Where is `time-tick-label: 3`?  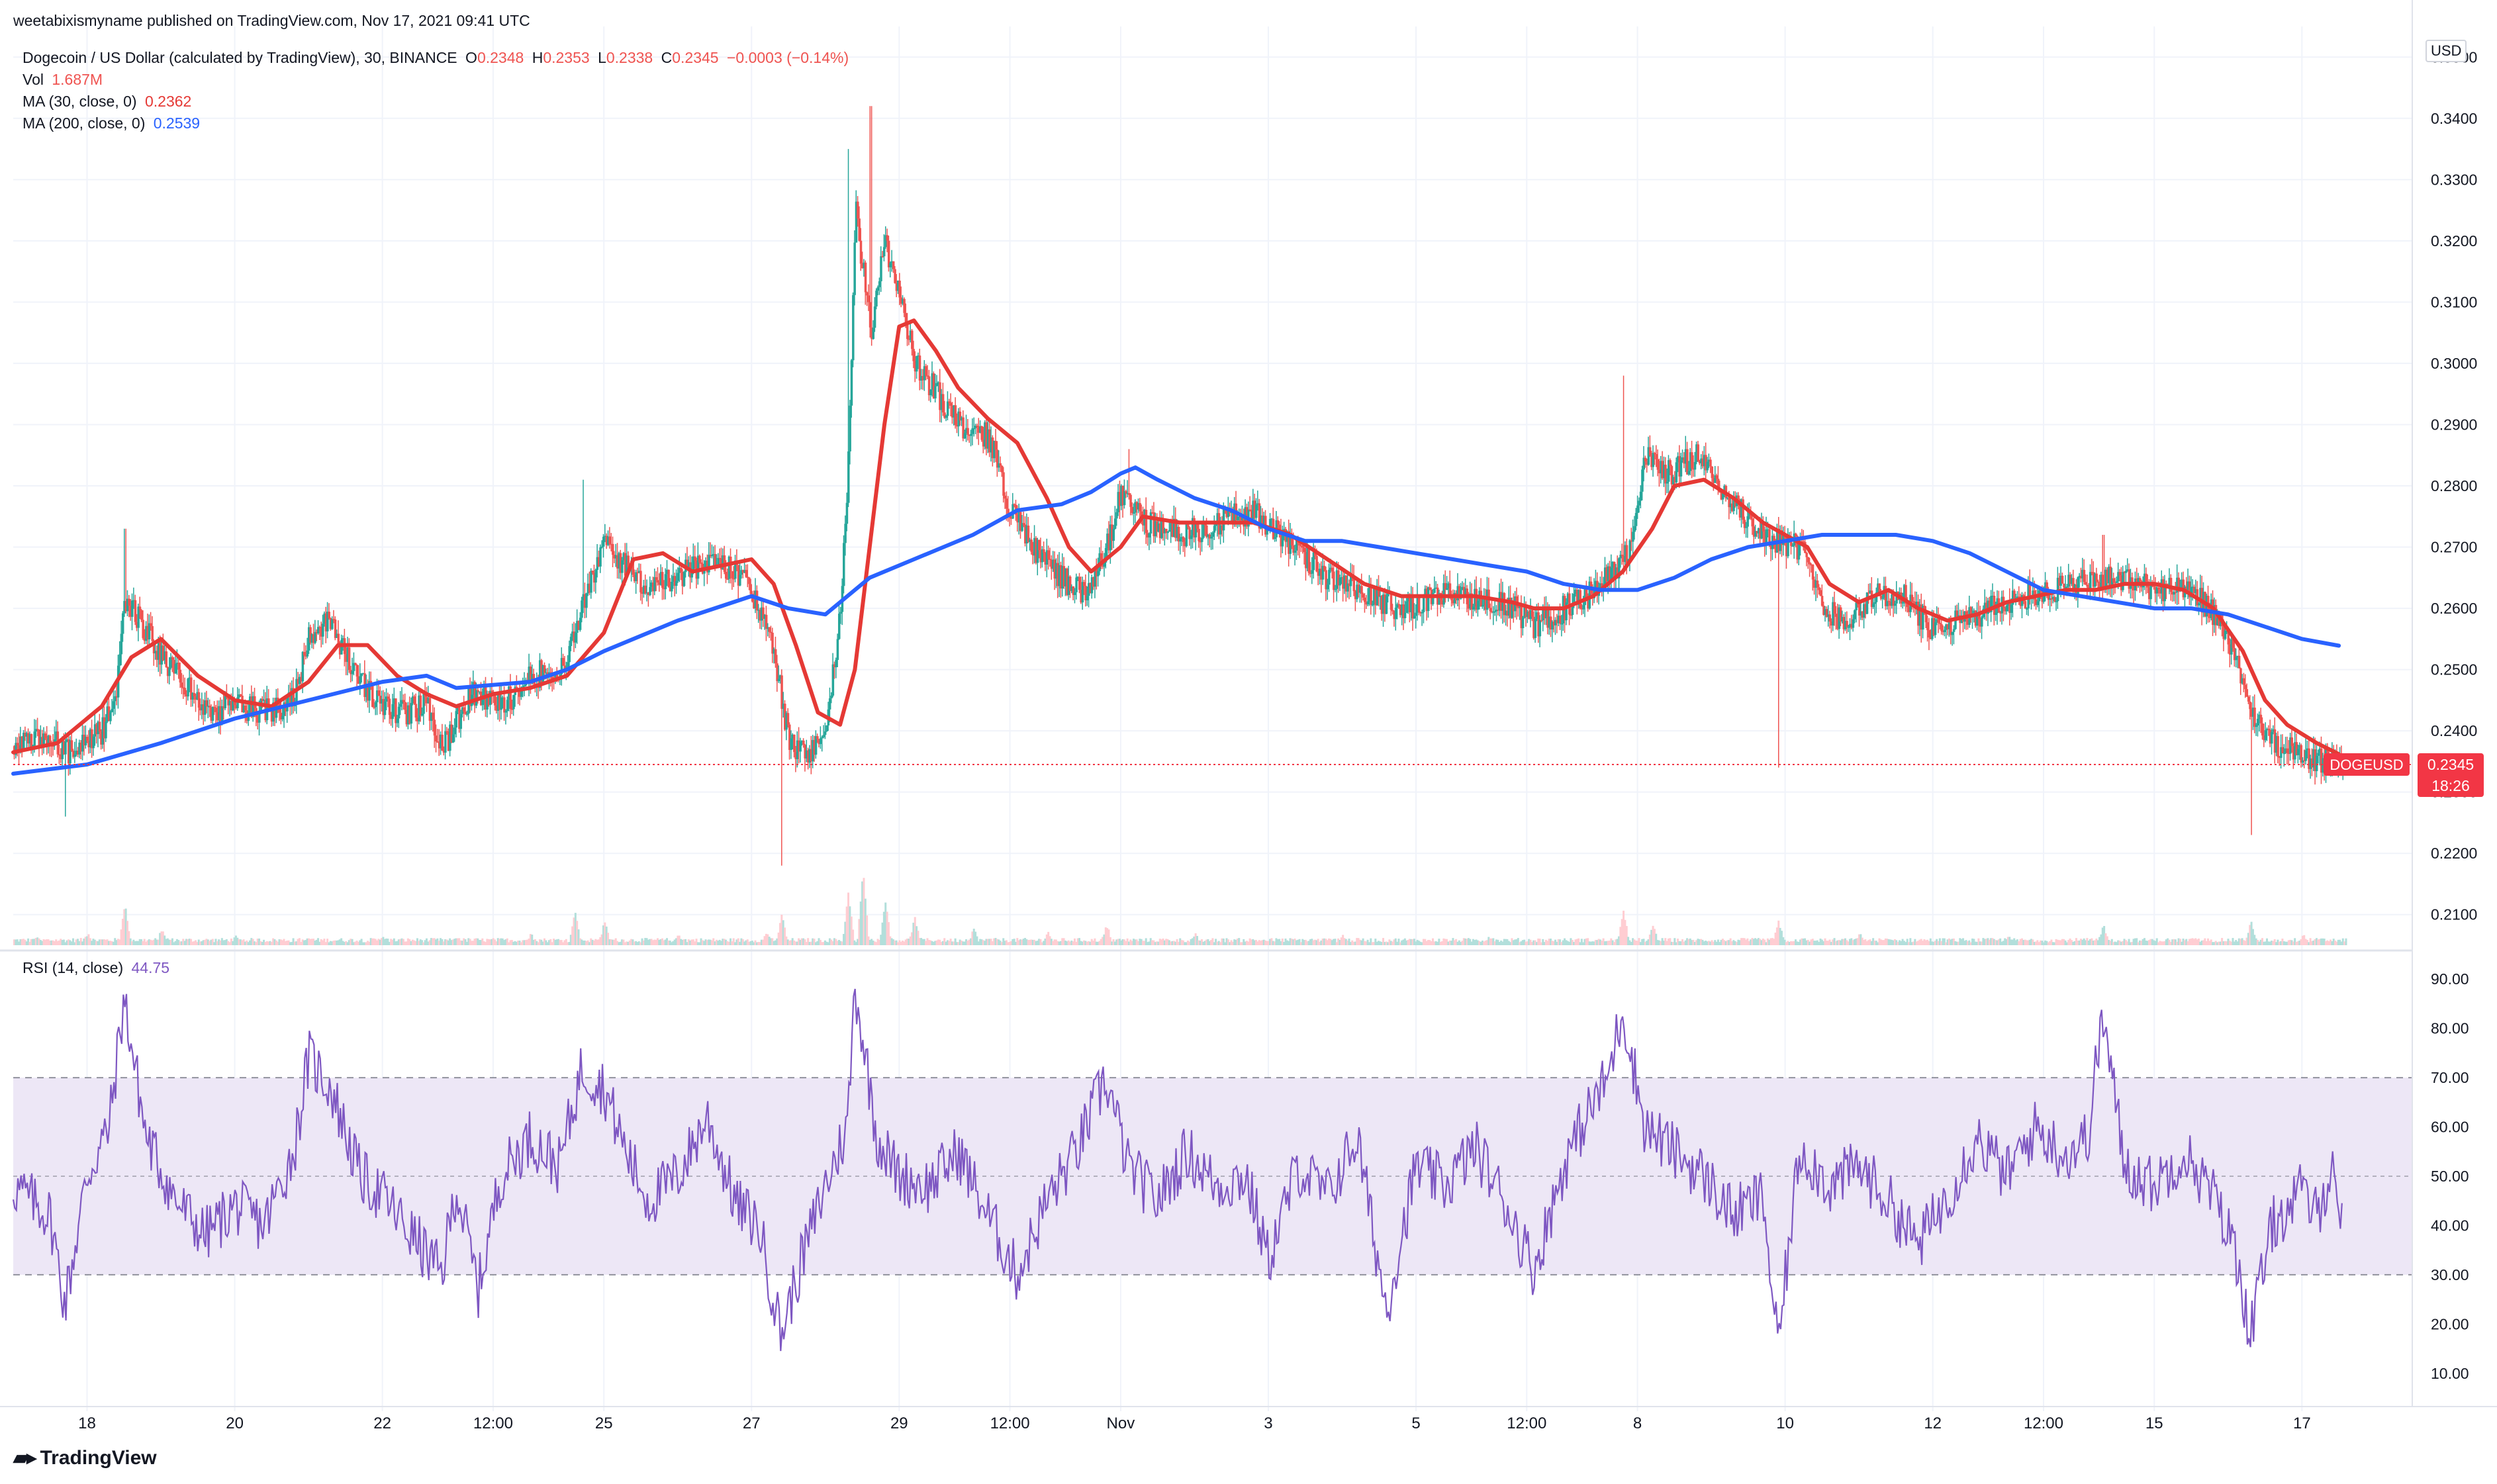 time-tick-label: 3 is located at coordinates (1268, 1423).